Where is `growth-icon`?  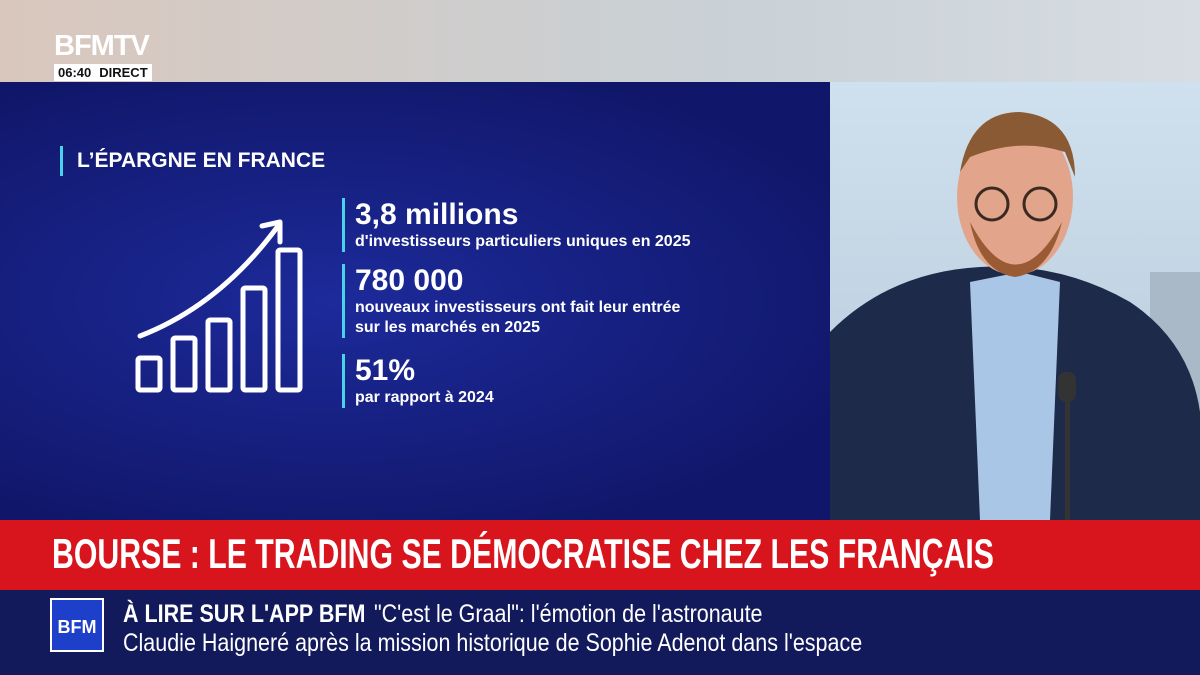 growth-icon is located at coordinates (219, 306).